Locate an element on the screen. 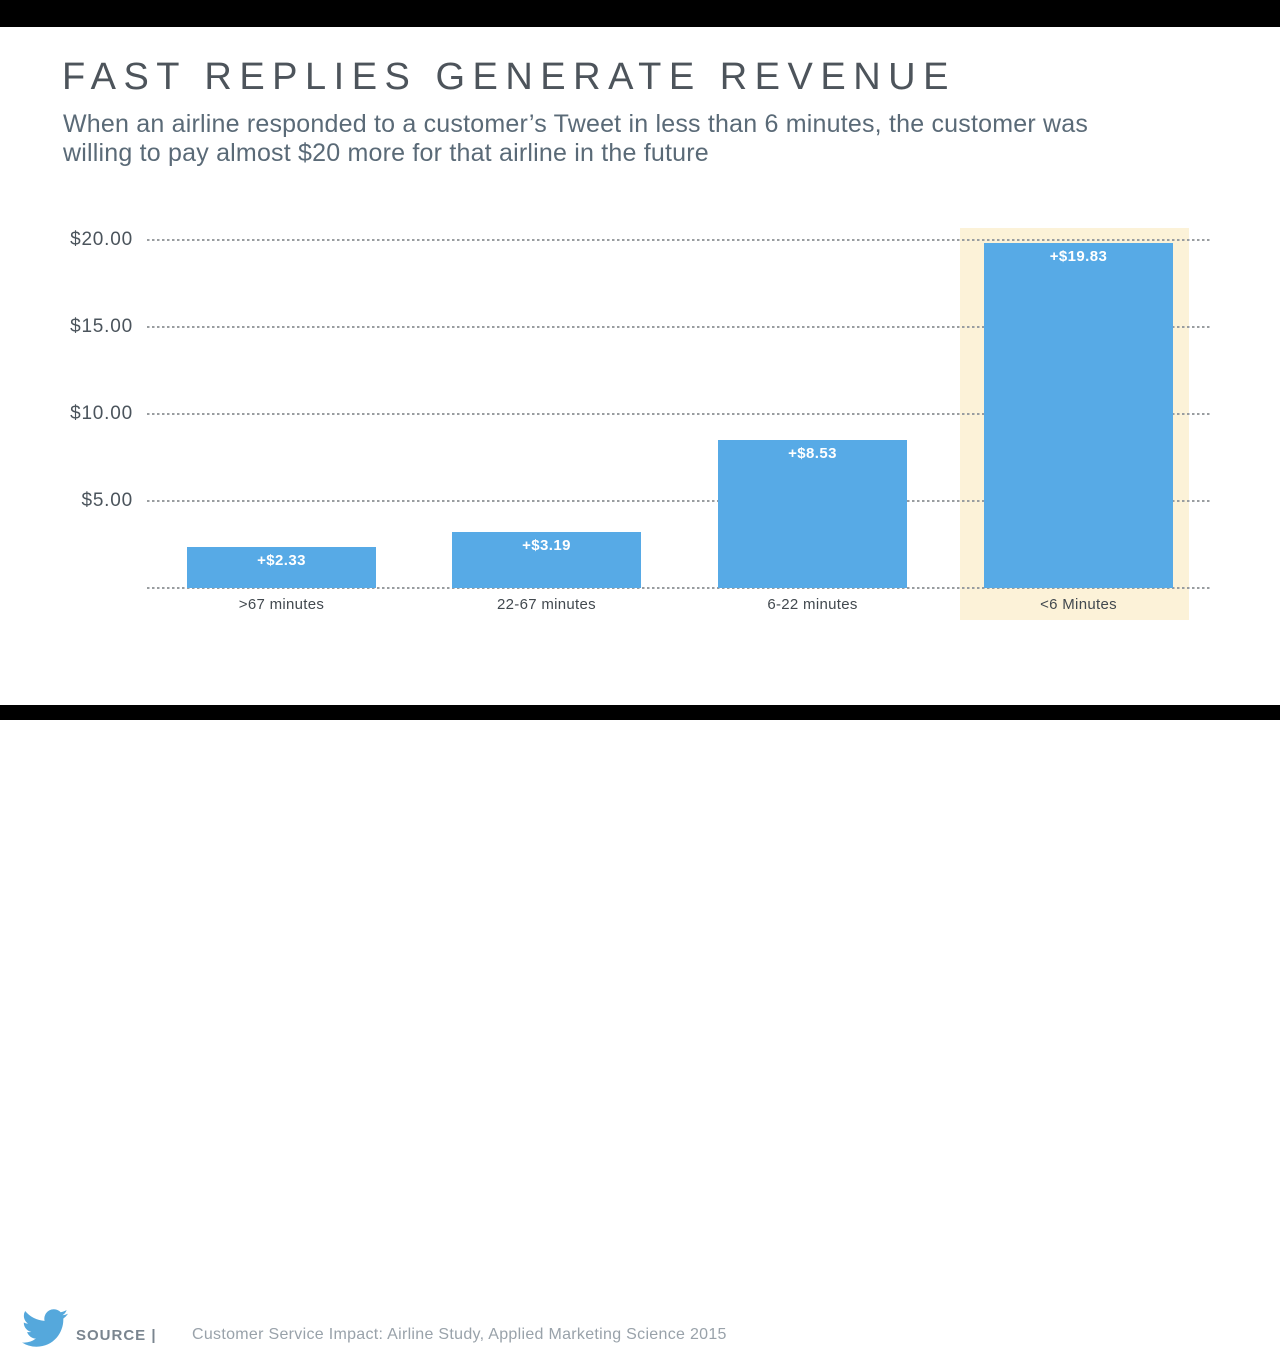 Image resolution: width=1280 pixels, height=1351 pixels. bar: +$19.83 is located at coordinates (1078, 415).